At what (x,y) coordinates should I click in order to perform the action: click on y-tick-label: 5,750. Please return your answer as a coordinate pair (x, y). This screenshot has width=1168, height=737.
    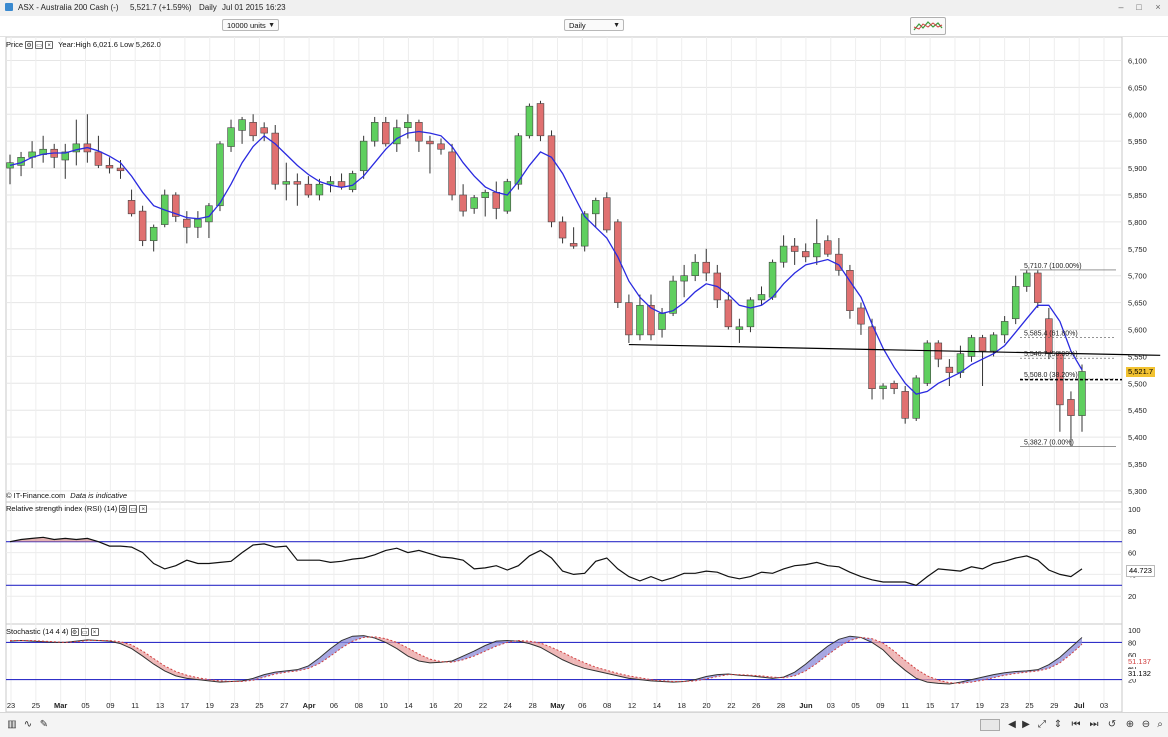
    Looking at the image, I should click on (1137, 249).